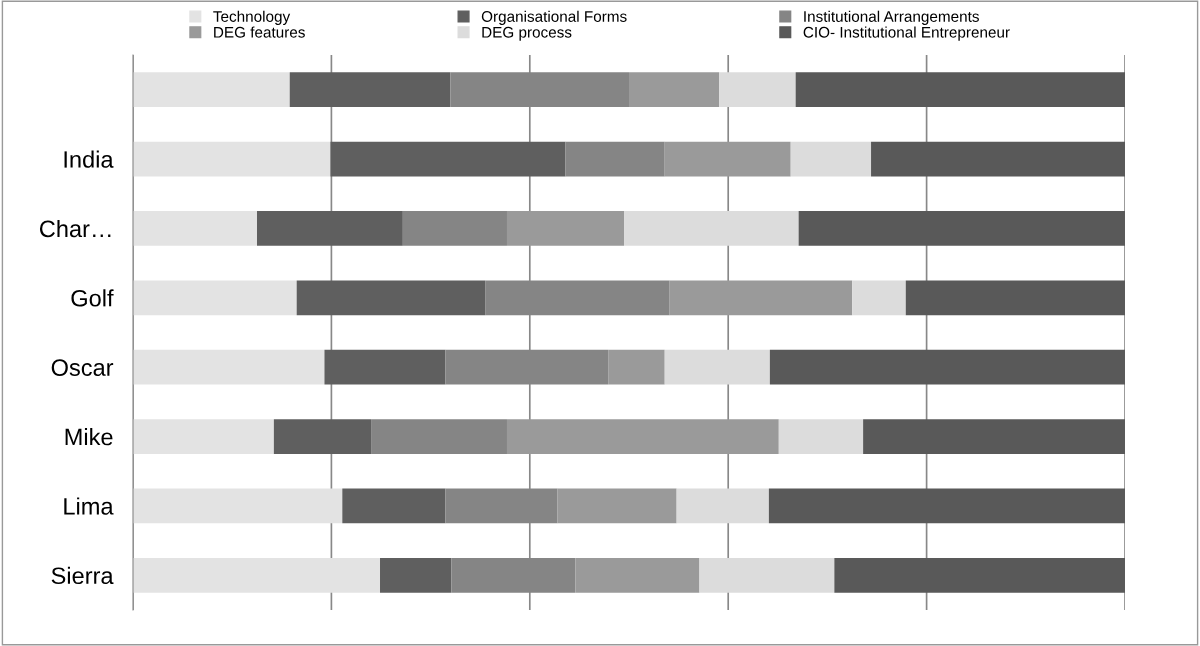  Describe the element at coordinates (554, 17) in the screenshot. I see `legend-label: Organisational Forms` at that location.